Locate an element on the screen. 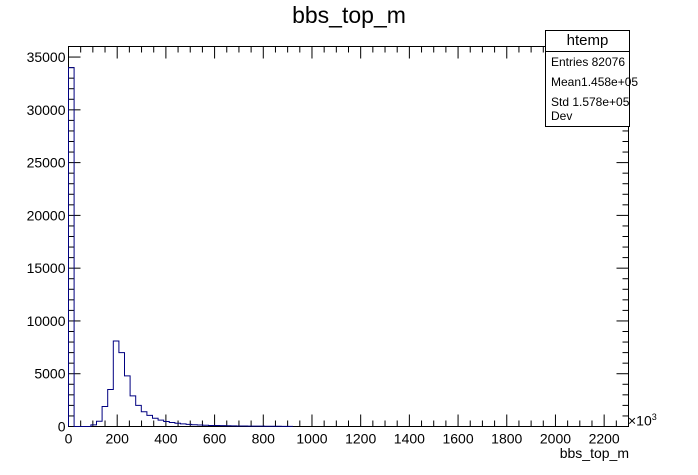 The width and height of the screenshot is (698, 475). stats-row-mean: Mean 1.458e+05 is located at coordinates (592, 82).